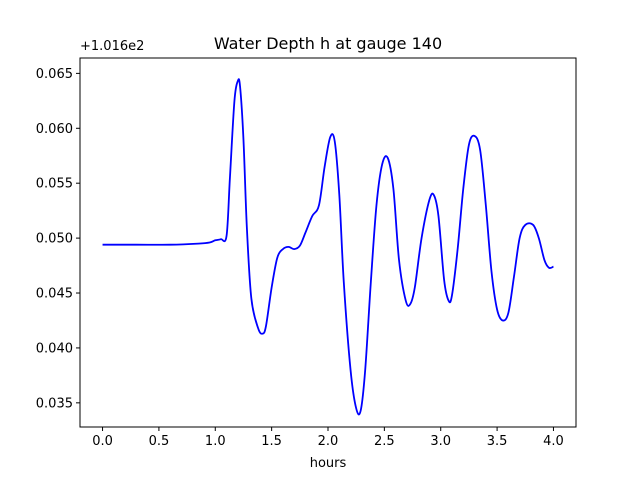  Describe the element at coordinates (440, 441) in the screenshot. I see `x-tick-label: 3.0` at that location.